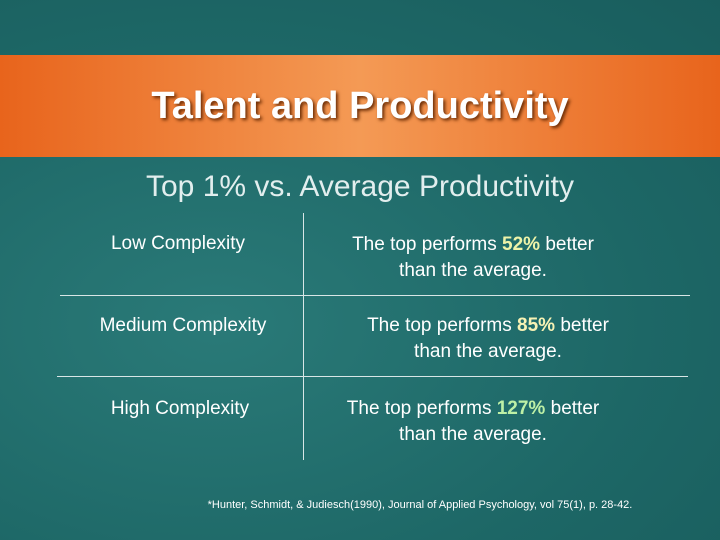 The image size is (720, 540). I want to click on subtitle: Top 1% vs. Average Productivity, so click(360, 186).